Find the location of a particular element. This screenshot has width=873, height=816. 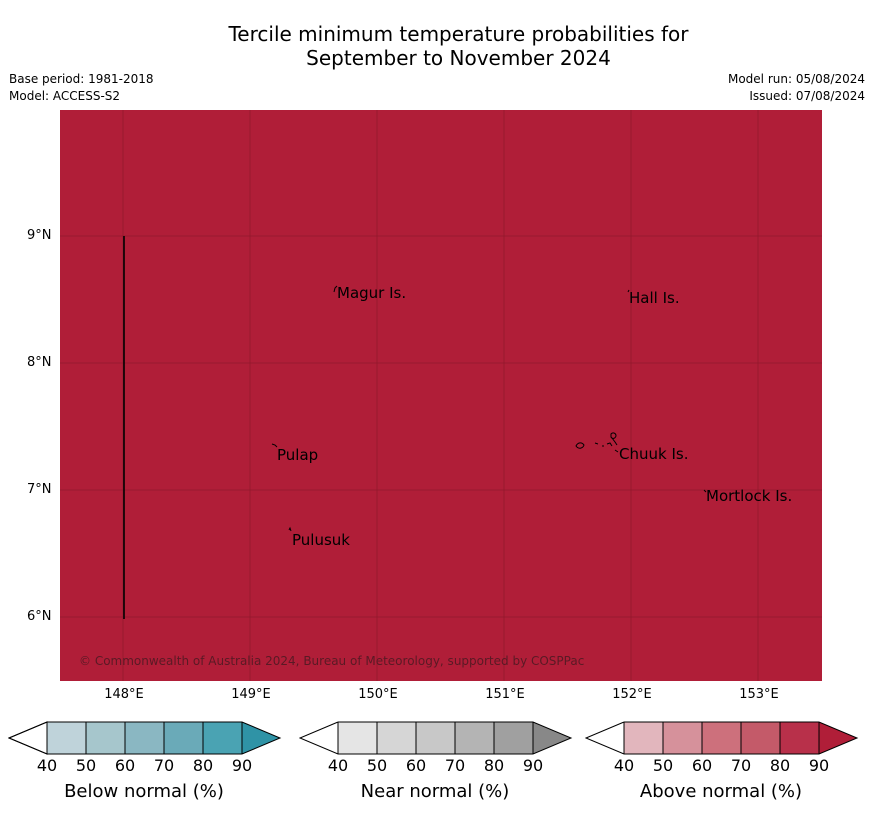

pulusuk-island-shape is located at coordinates (290, 529).